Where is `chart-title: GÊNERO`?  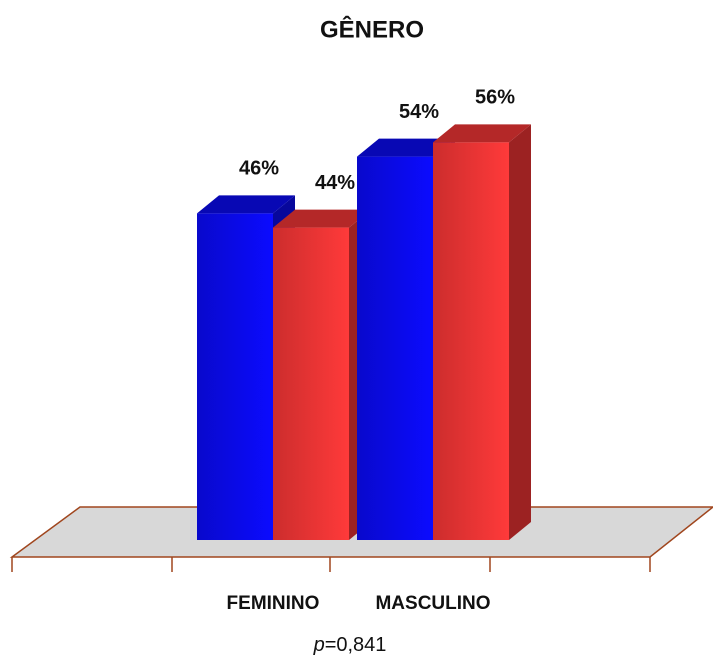
chart-title: GÊNERO is located at coordinates (372, 29).